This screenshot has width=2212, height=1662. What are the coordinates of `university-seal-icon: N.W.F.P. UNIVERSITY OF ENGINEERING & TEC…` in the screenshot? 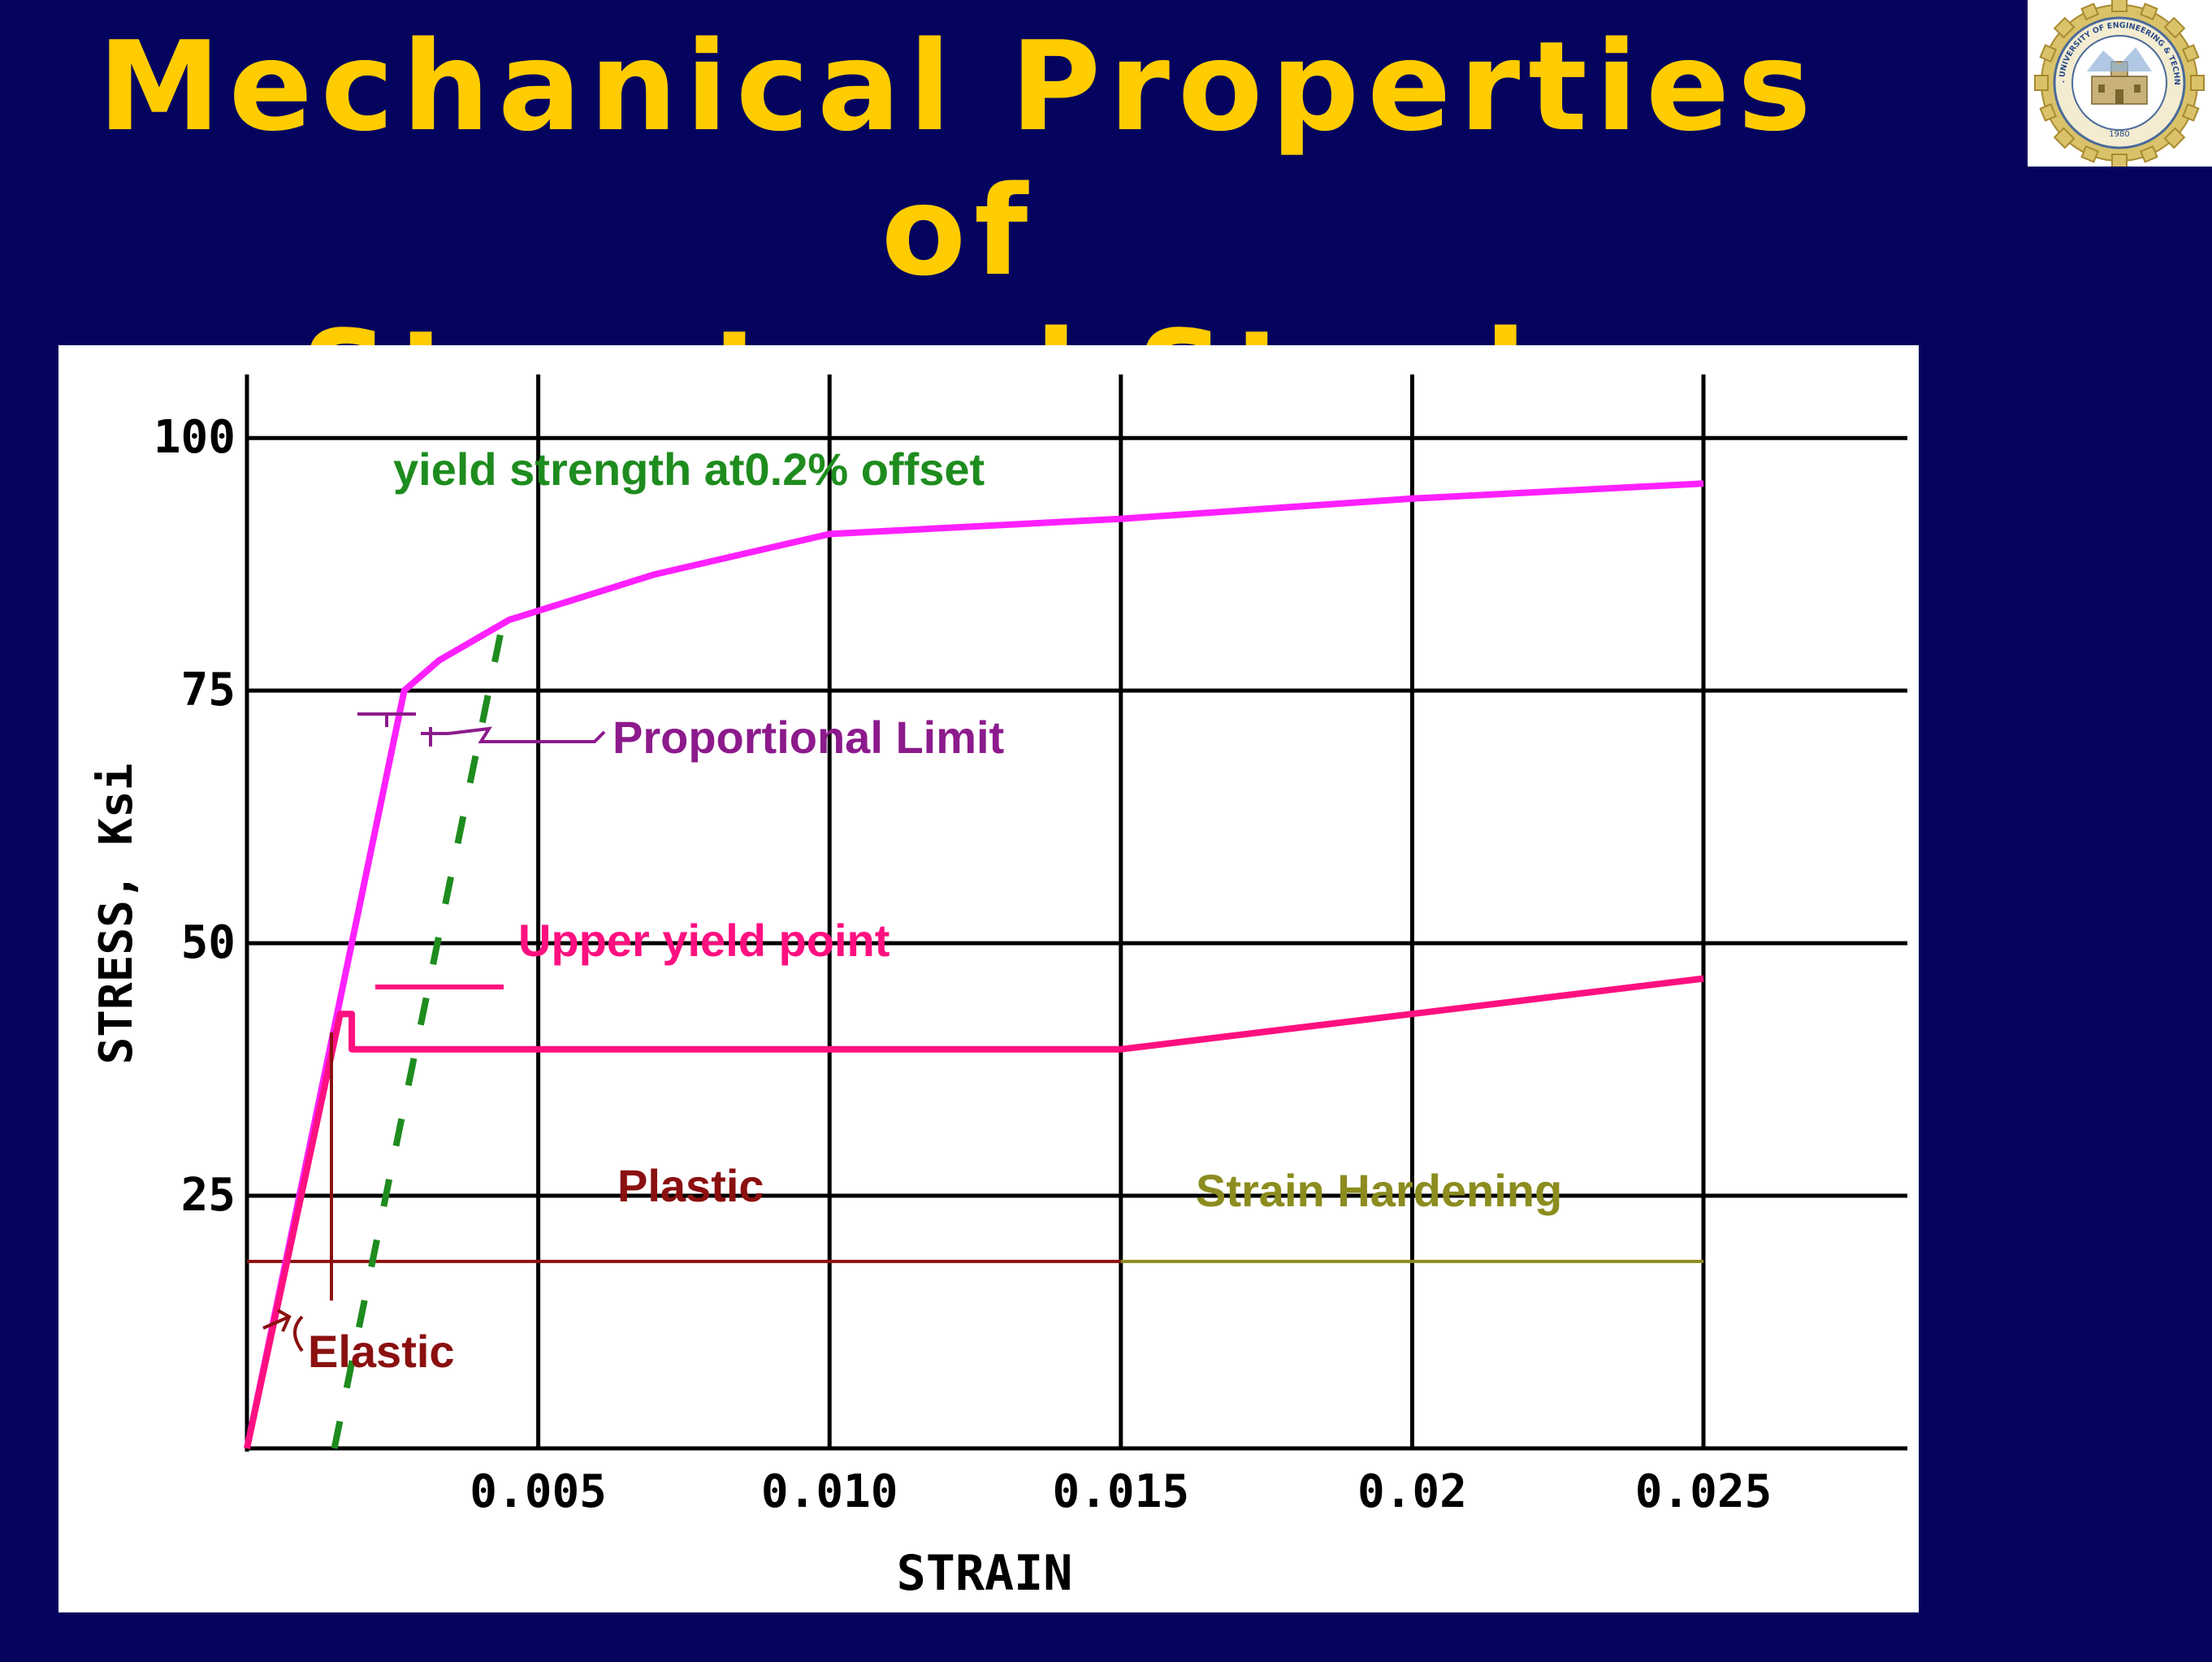 It's located at (2119, 84).